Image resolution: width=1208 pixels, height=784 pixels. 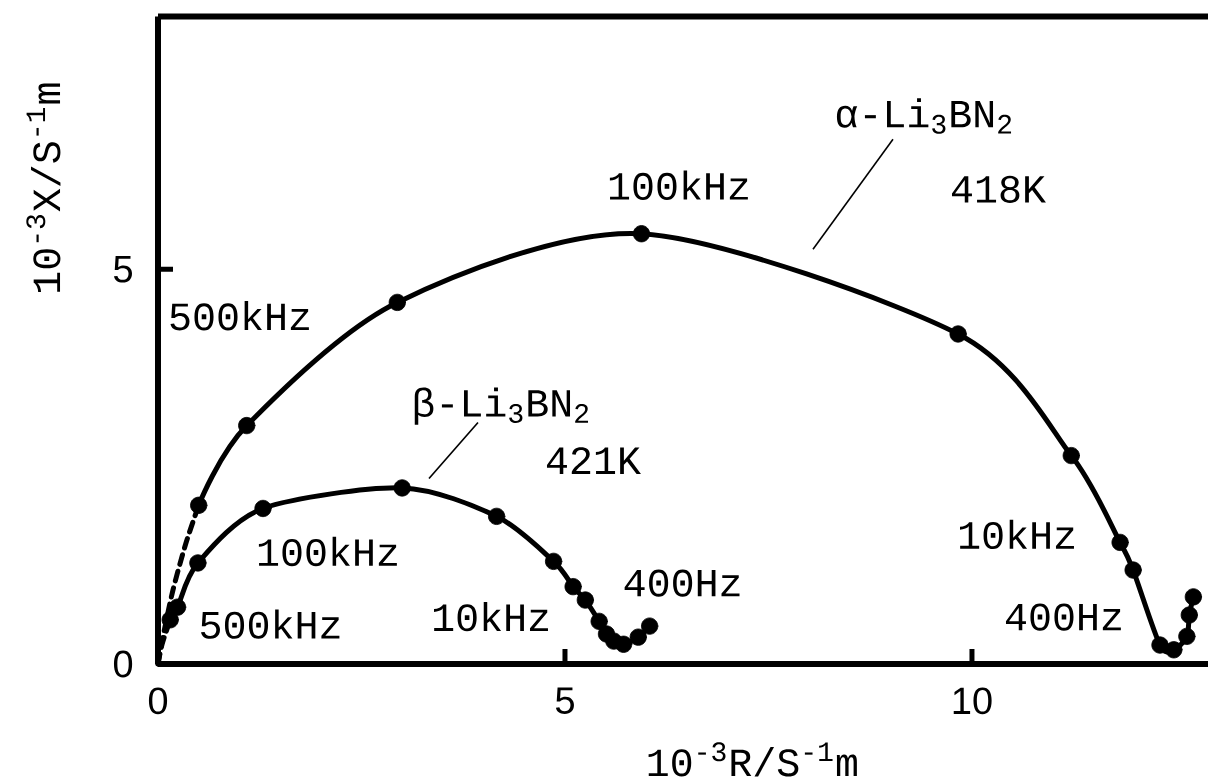 What do you see at coordinates (972, 701) in the screenshot?
I see `x-tick-label: 10` at bounding box center [972, 701].